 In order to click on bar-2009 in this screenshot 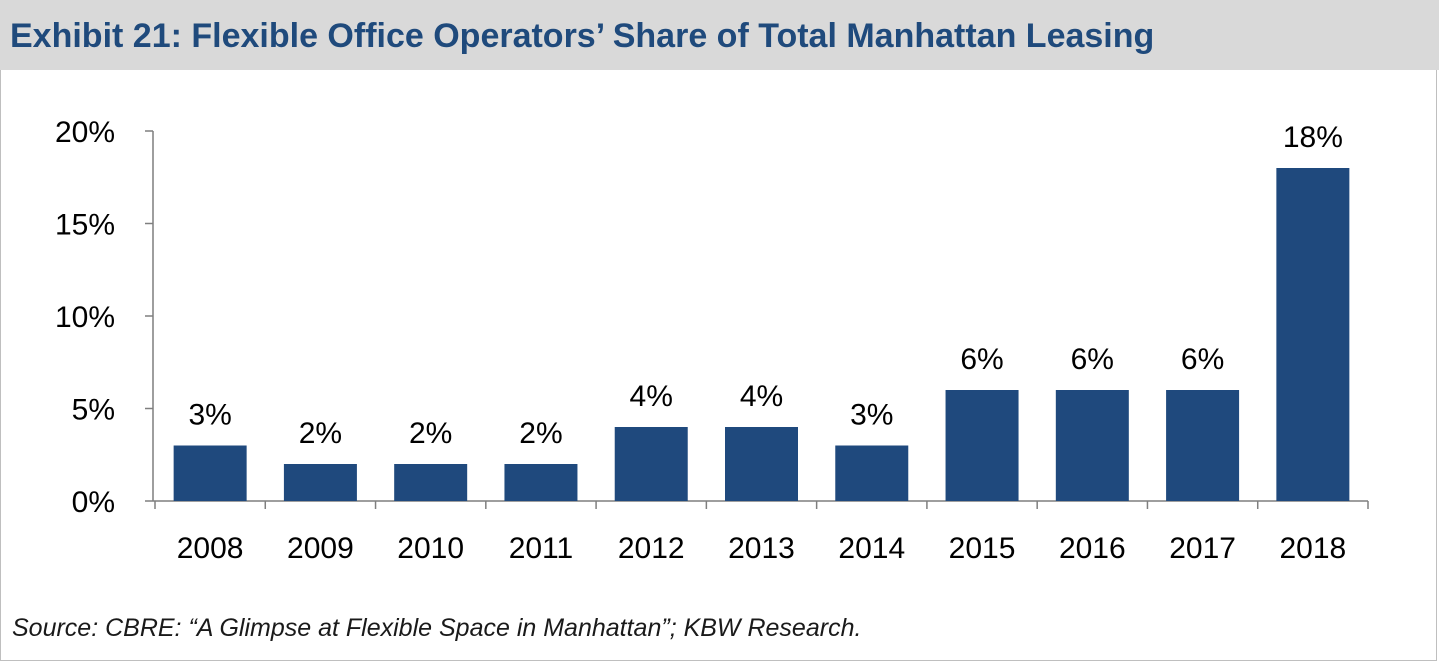, I will do `click(320, 482)`.